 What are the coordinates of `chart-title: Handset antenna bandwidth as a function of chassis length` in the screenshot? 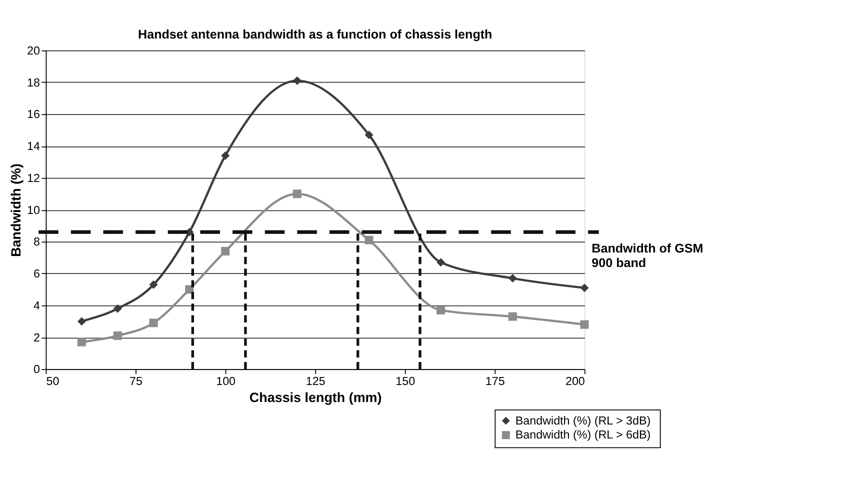 It's located at (315, 35).